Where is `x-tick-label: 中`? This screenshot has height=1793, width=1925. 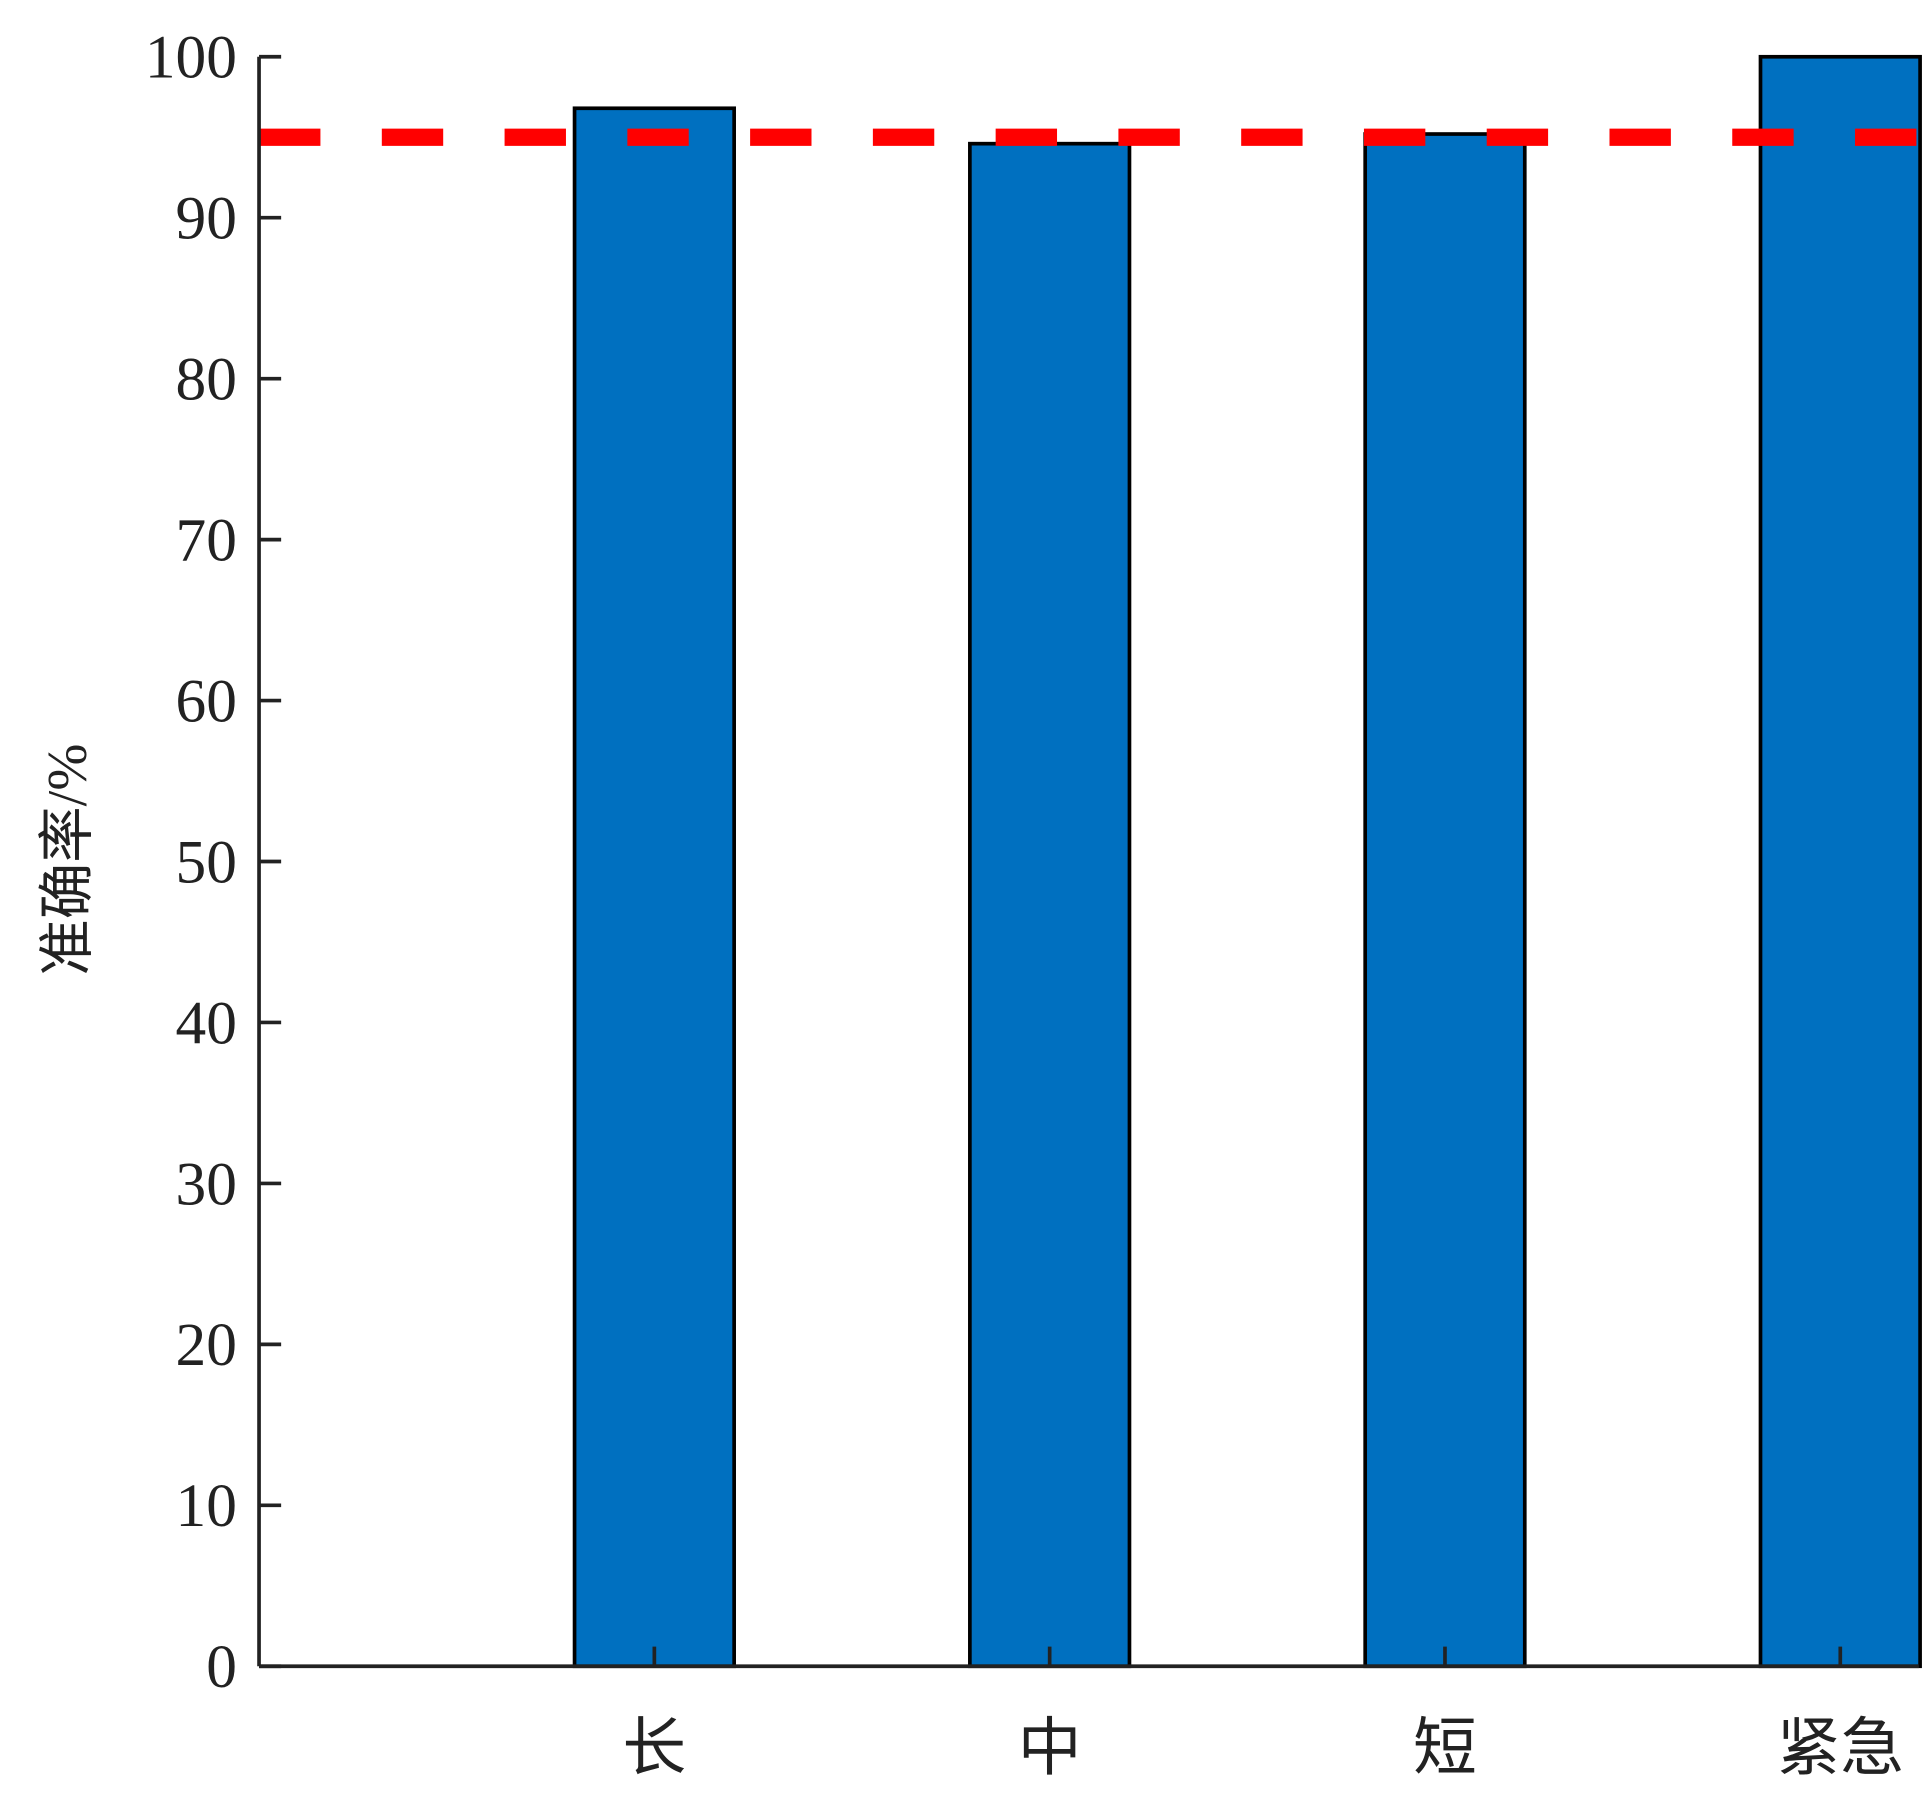
x-tick-label: 中 is located at coordinates (1050, 1747).